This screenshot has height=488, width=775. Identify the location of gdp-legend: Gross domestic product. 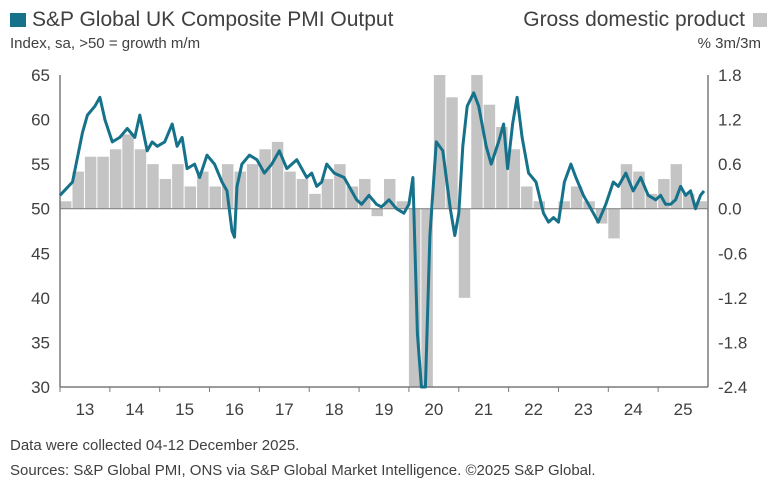
(645, 20).